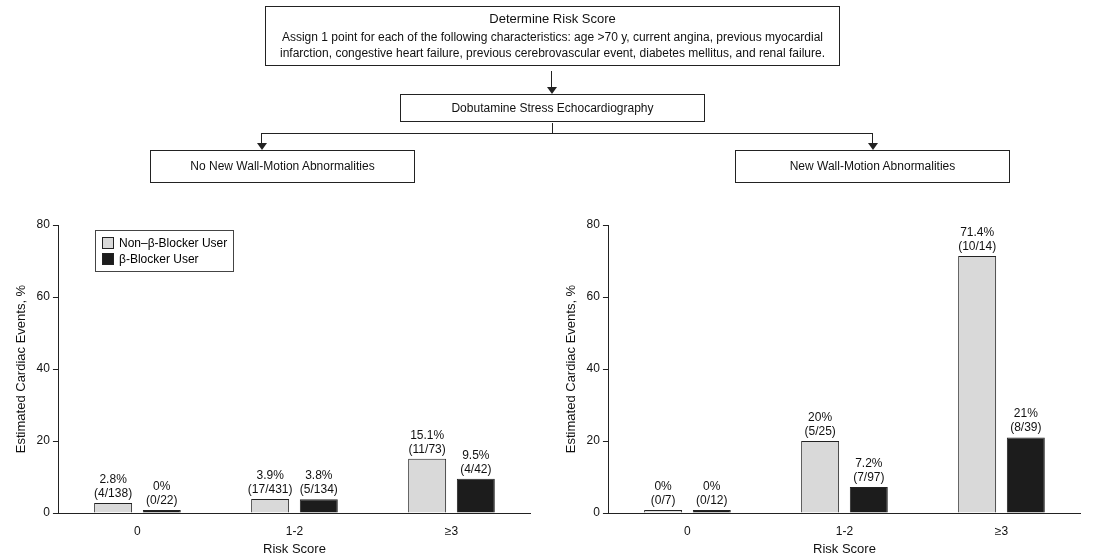  What do you see at coordinates (552, 19) in the screenshot?
I see `text: Determine Risk Score` at bounding box center [552, 19].